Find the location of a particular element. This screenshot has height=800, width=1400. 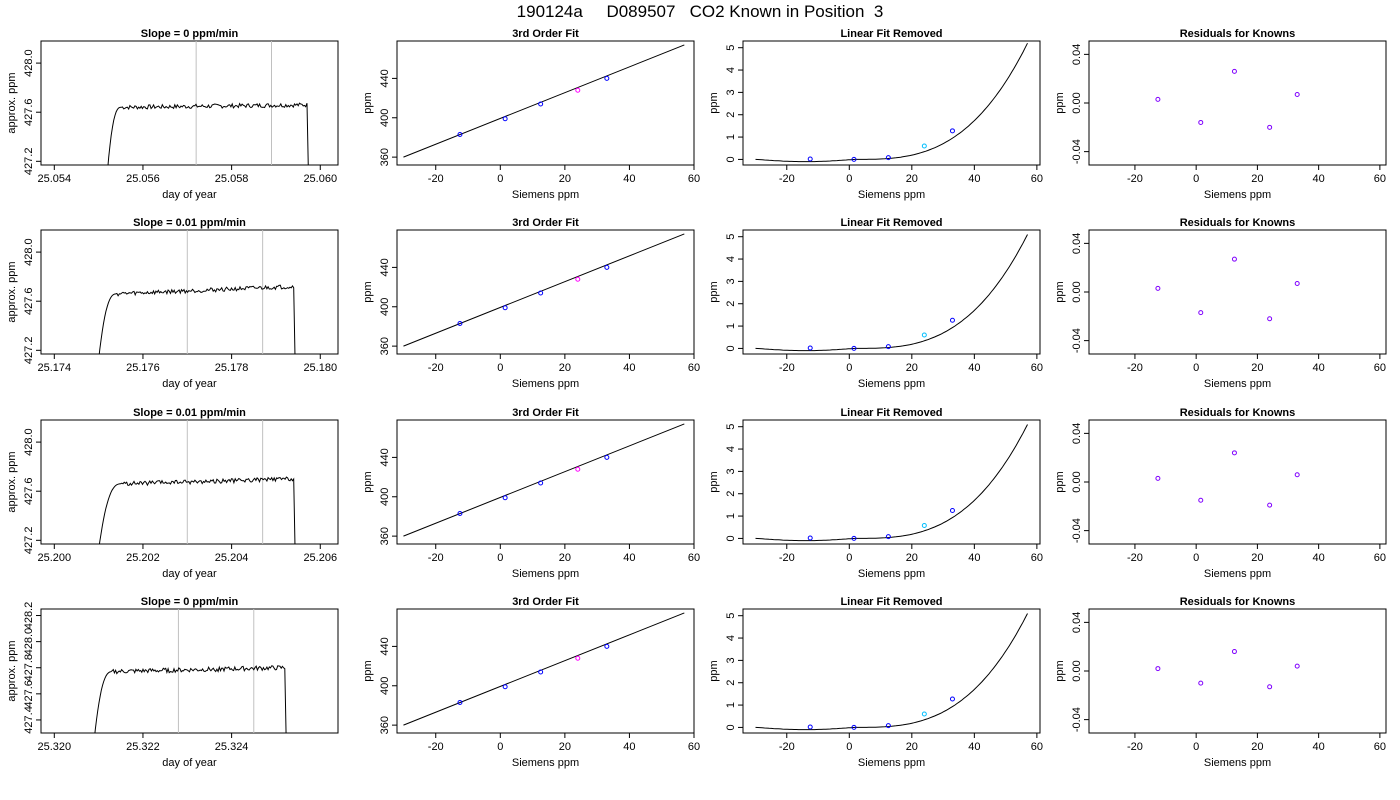

x-tick-label: 25.324 is located at coordinates (232, 747).